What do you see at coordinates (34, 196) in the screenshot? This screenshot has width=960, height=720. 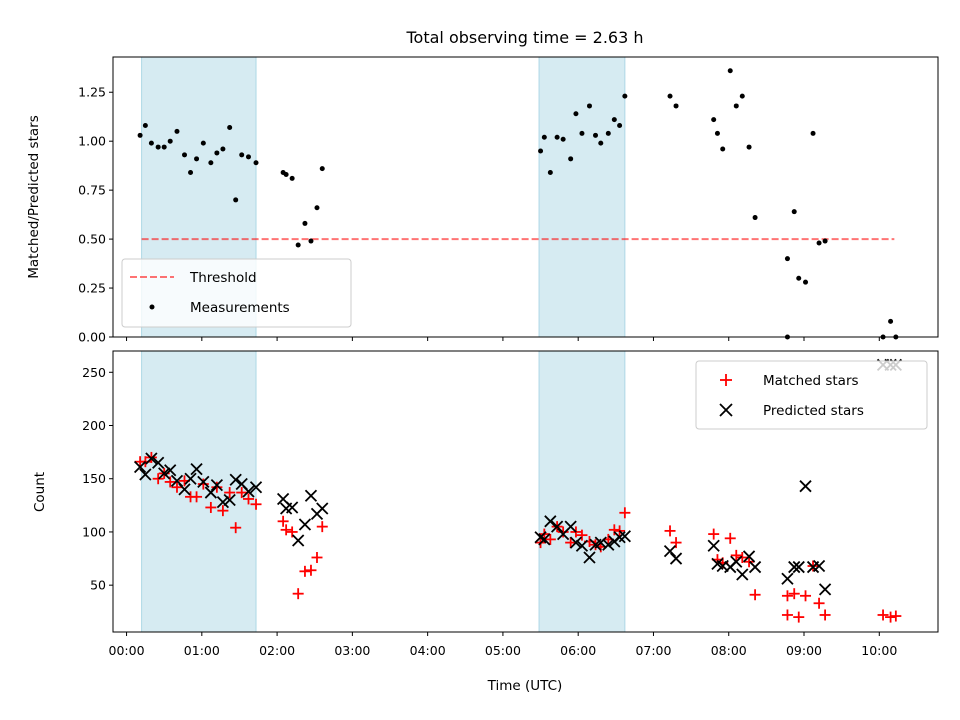 I see `ratio-panel-ylabel: Matched/Predicted stars` at bounding box center [34, 196].